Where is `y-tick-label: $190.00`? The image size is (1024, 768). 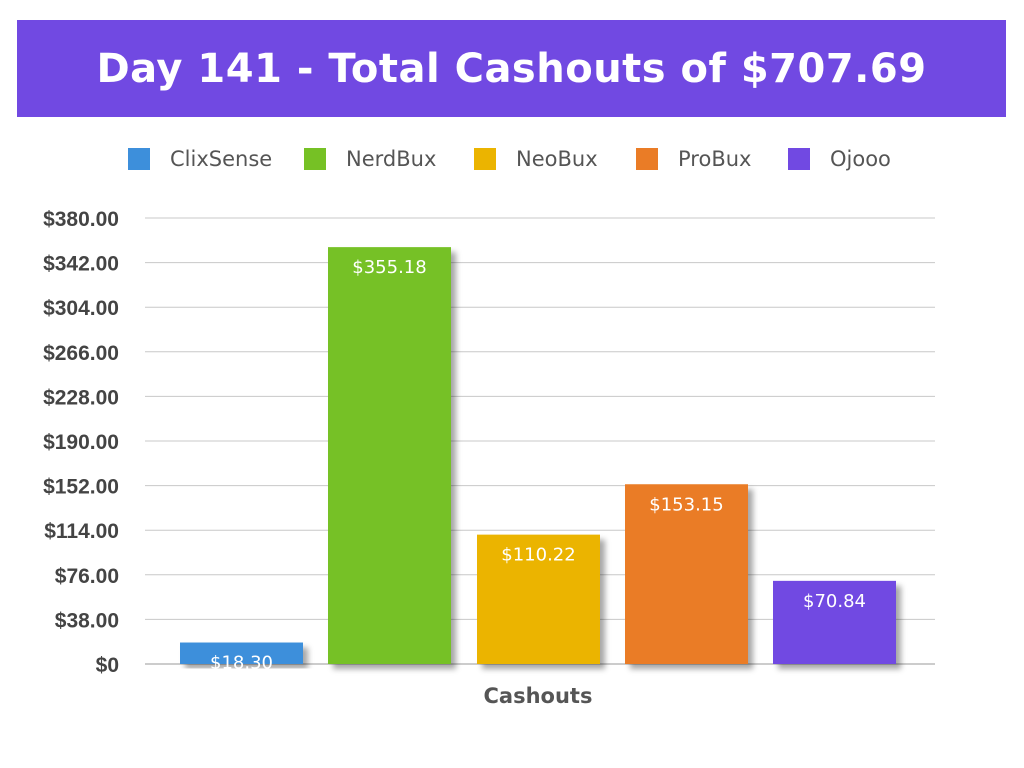
y-tick-label: $190.00 is located at coordinates (81, 442).